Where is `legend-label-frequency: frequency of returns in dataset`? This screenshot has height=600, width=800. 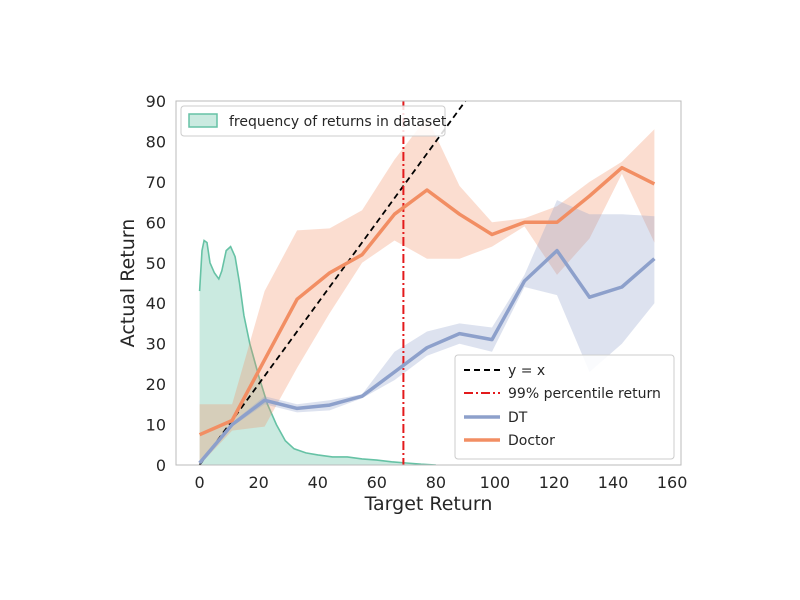
legend-label-frequency: frequency of returns in dataset is located at coordinates (338, 122).